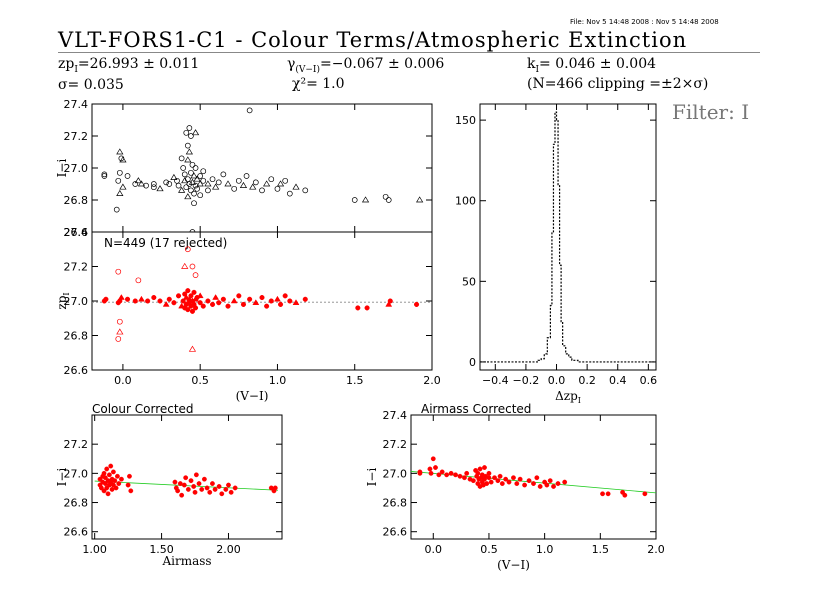 This screenshot has width=839, height=591. Describe the element at coordinates (307, 69) in the screenshot. I see `colour-term-subscript: (V−I)` at that location.